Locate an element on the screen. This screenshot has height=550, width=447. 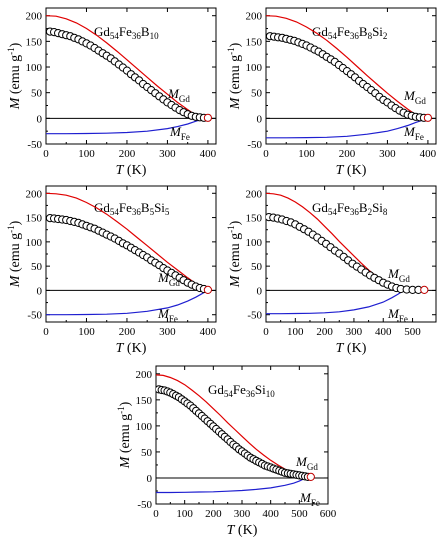
series-line-m-total-fit is located at coordinates (233, 433).